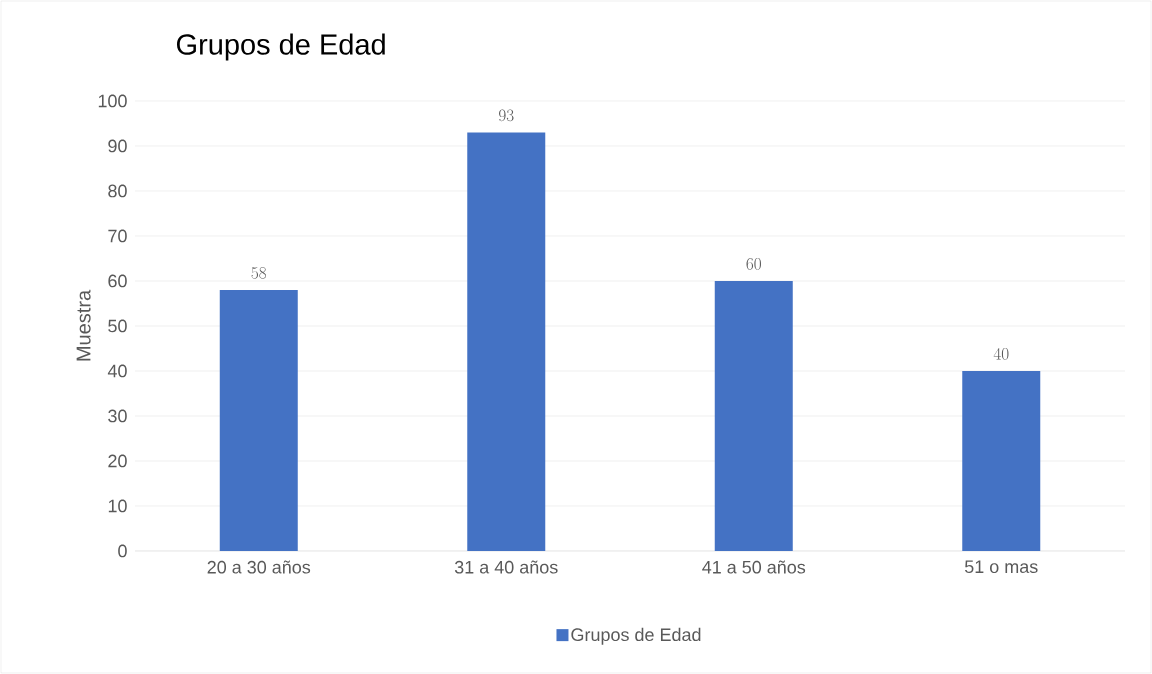 This screenshot has height=674, width=1152. Describe the element at coordinates (259, 567) in the screenshot. I see `x-tick-label: 20 a 30 años` at that location.